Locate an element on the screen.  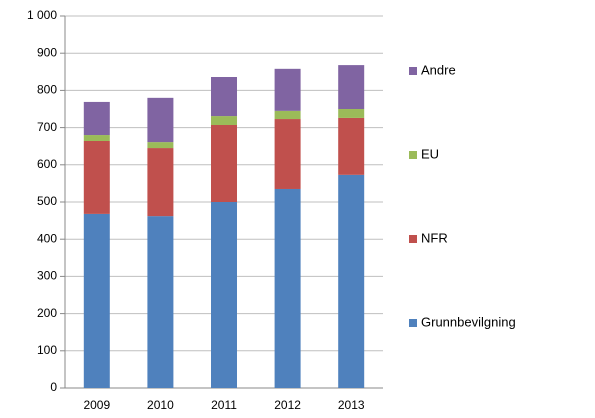
y-tick-label: 700 is located at coordinates (47, 127).